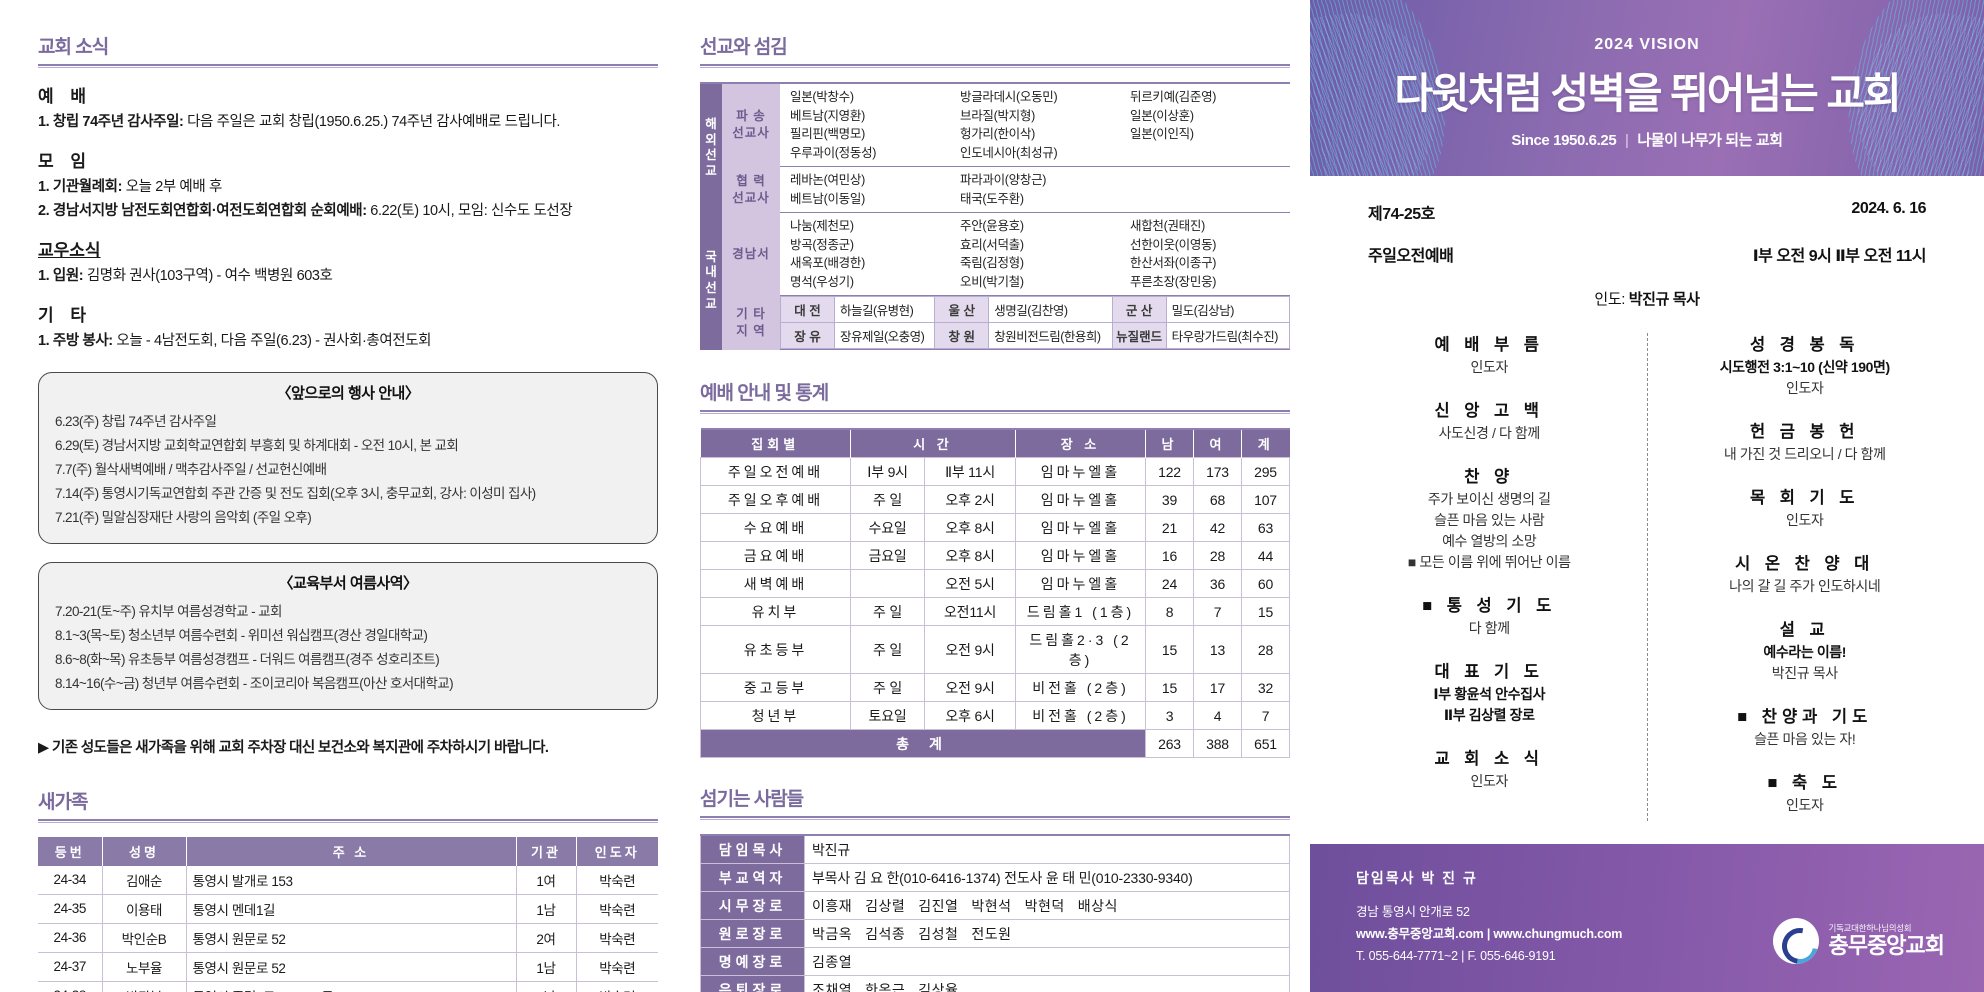  I want to click on stats-cell: 토요일, so click(887, 715).